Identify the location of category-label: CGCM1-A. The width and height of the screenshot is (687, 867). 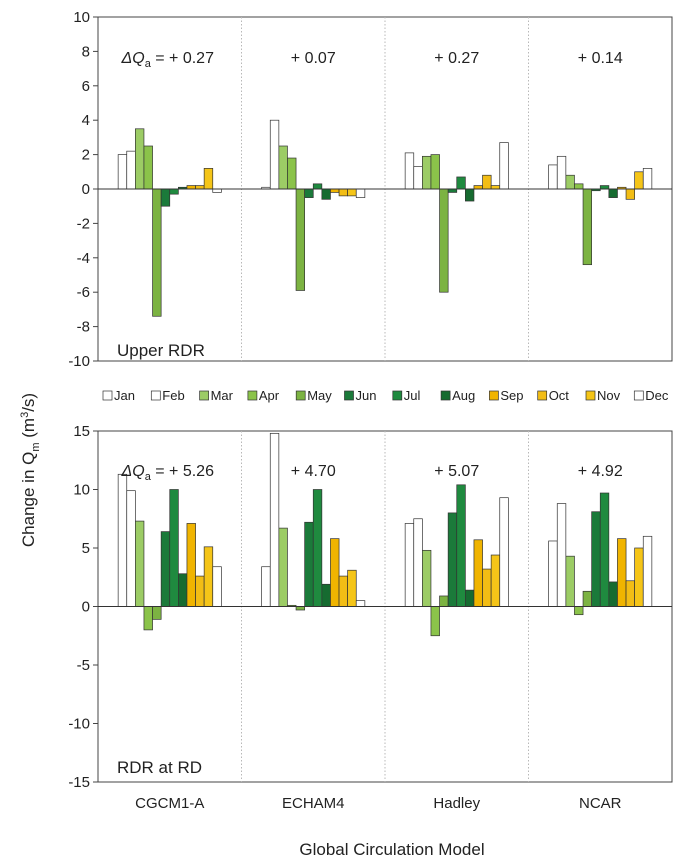
(169, 803).